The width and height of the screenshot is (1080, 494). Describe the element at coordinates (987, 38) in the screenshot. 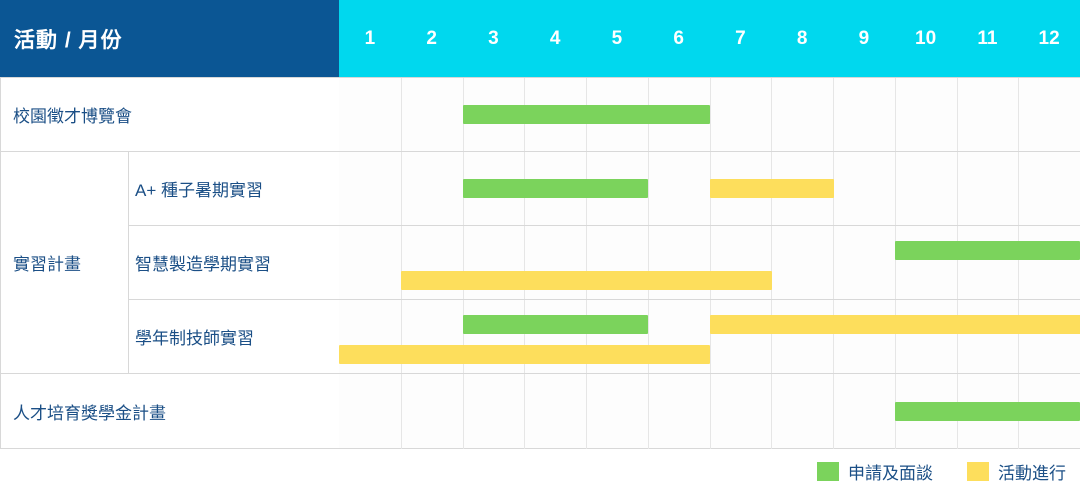

I see `month-header-cell-11: 11` at that location.